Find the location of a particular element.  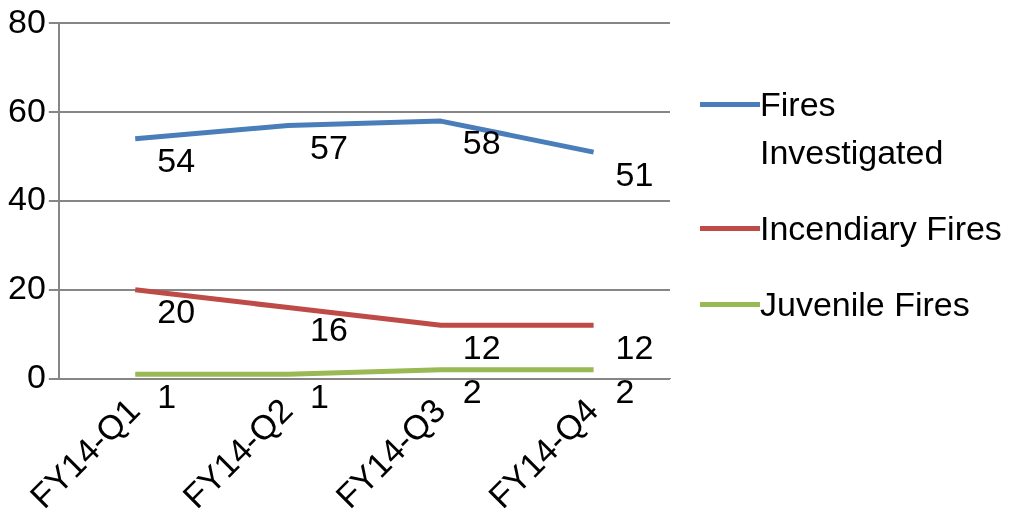

legend-label: Incendiary Fires is located at coordinates (881, 228).